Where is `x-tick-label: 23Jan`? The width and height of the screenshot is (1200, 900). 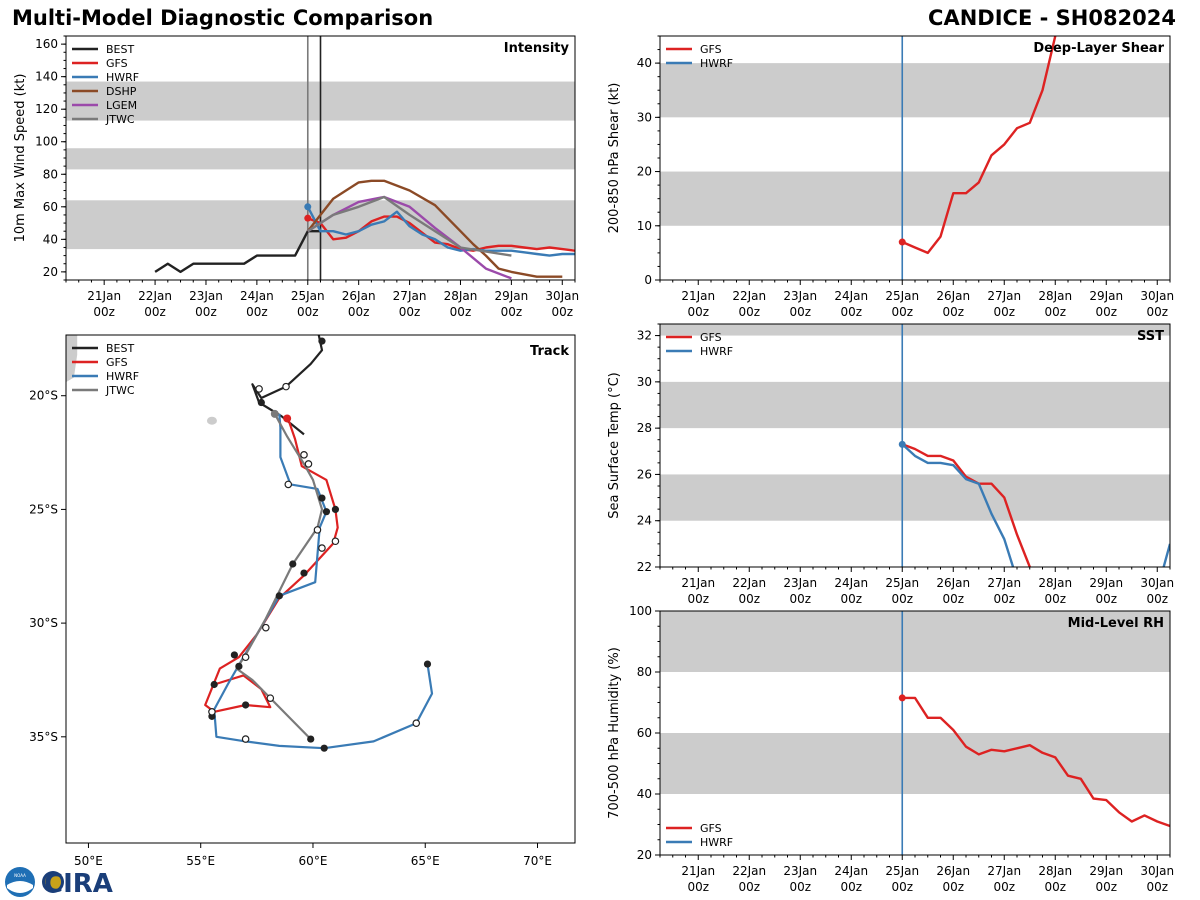
x-tick-label: 23Jan is located at coordinates (206, 296).